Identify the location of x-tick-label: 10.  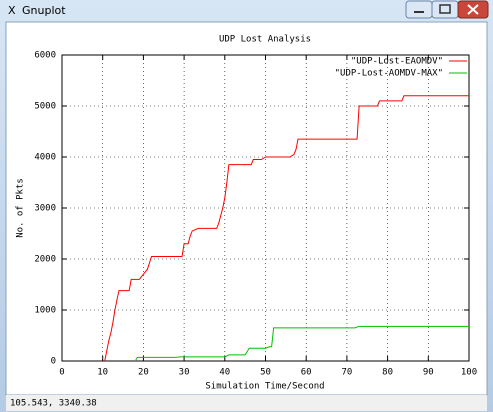
(102, 373).